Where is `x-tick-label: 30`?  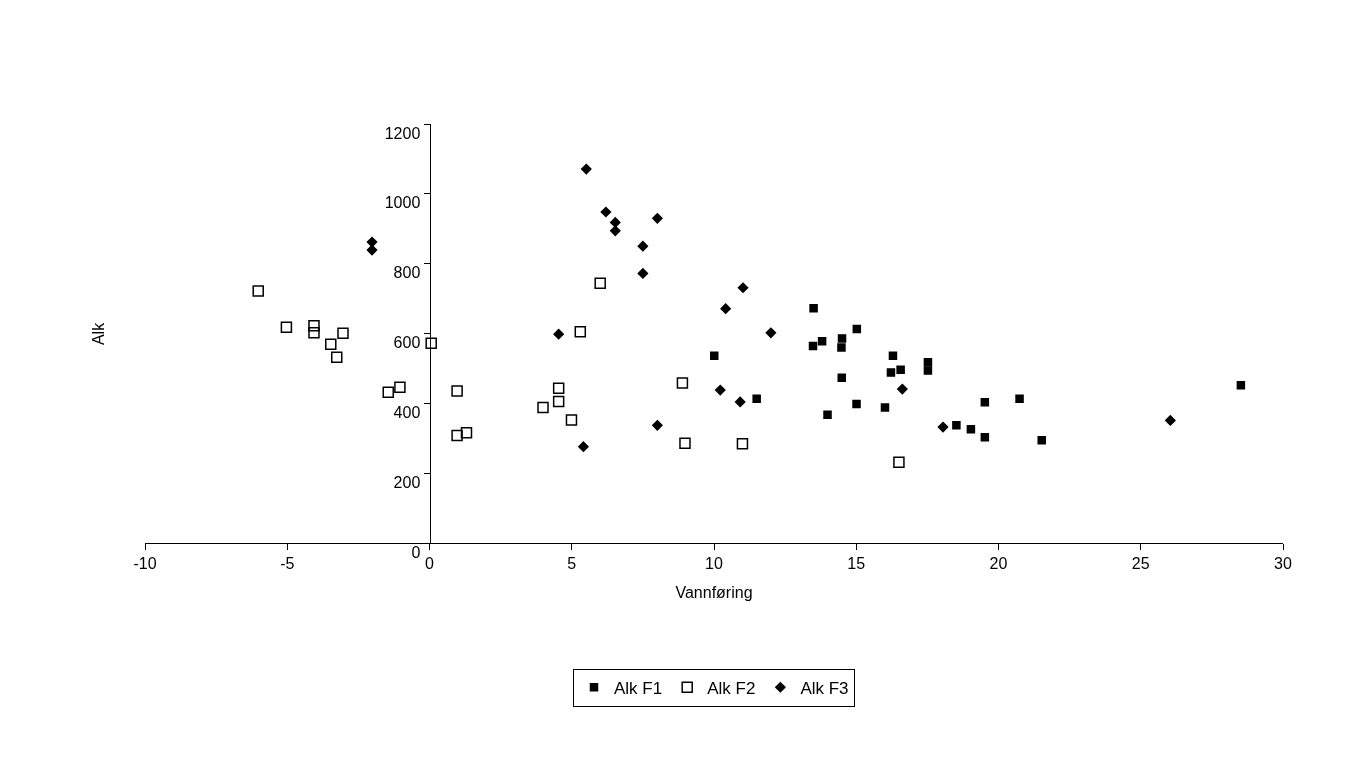
x-tick-label: 30 is located at coordinates (1283, 564).